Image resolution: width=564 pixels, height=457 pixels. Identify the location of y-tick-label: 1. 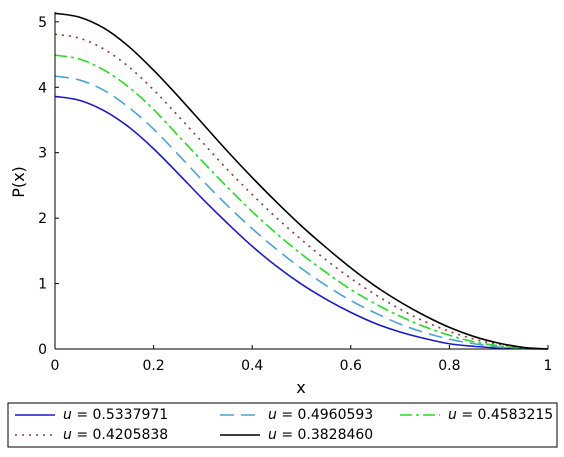
(42, 285).